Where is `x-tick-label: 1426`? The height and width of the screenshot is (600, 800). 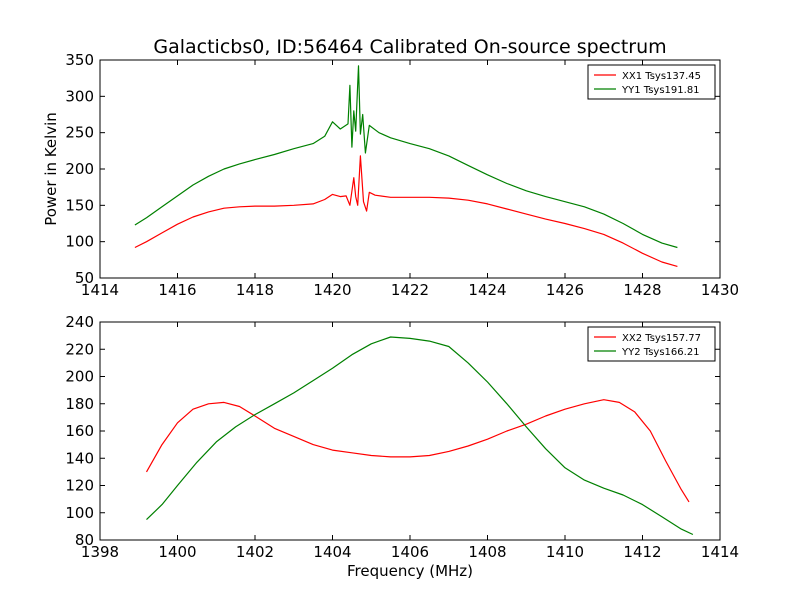
x-tick-label: 1426 is located at coordinates (565, 290).